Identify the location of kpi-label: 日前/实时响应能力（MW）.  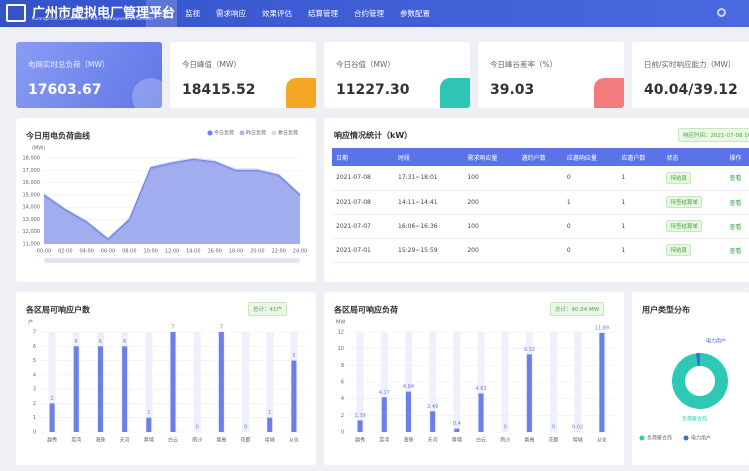
(689, 64).